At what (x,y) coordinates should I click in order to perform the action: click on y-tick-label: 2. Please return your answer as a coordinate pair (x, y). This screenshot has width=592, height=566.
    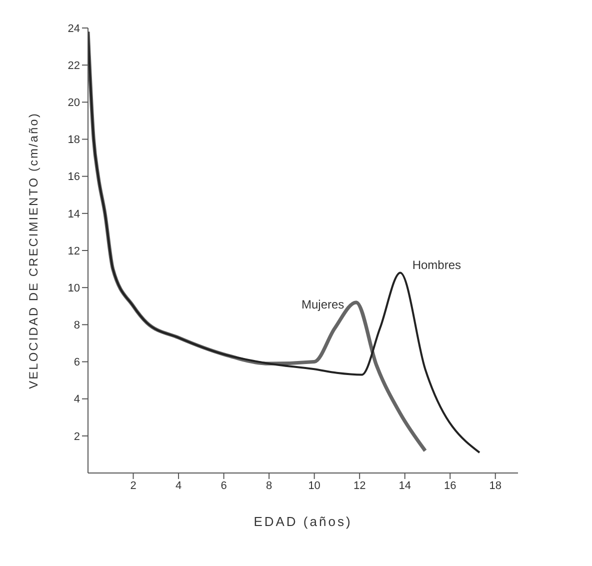
    Looking at the image, I should click on (77, 436).